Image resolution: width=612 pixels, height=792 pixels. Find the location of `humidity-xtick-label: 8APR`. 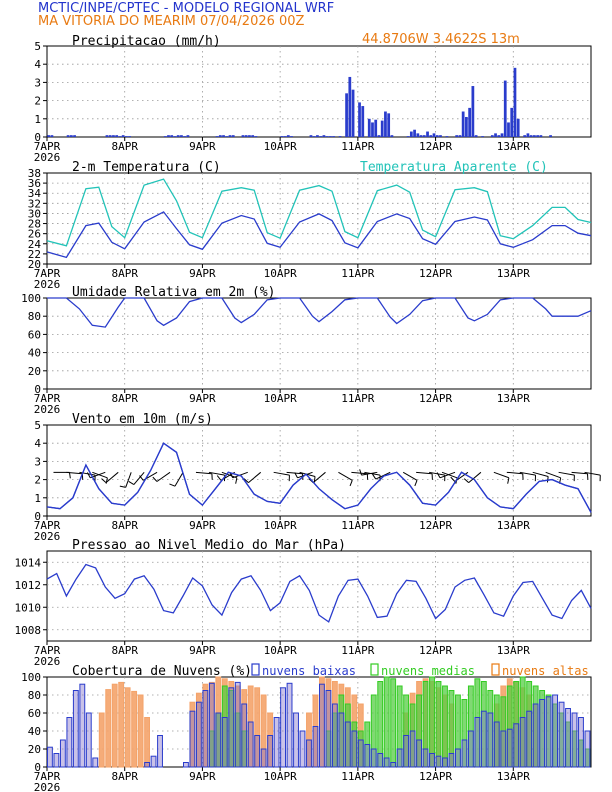

humidity-xtick-label: 8APR is located at coordinates (124, 398).